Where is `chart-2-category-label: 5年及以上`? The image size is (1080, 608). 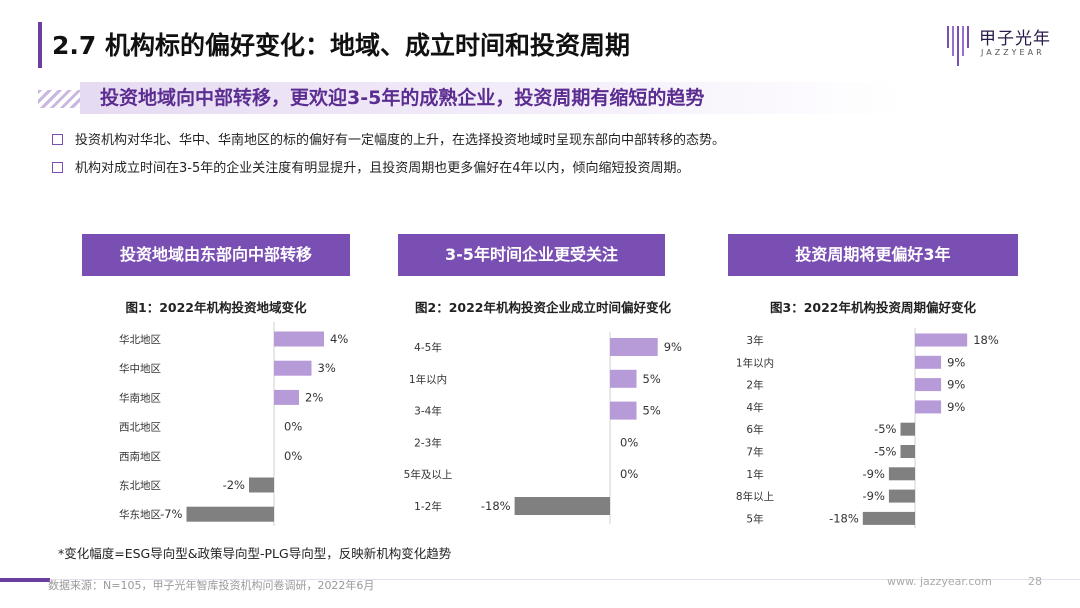 chart-2-category-label: 5年及以上 is located at coordinates (428, 474).